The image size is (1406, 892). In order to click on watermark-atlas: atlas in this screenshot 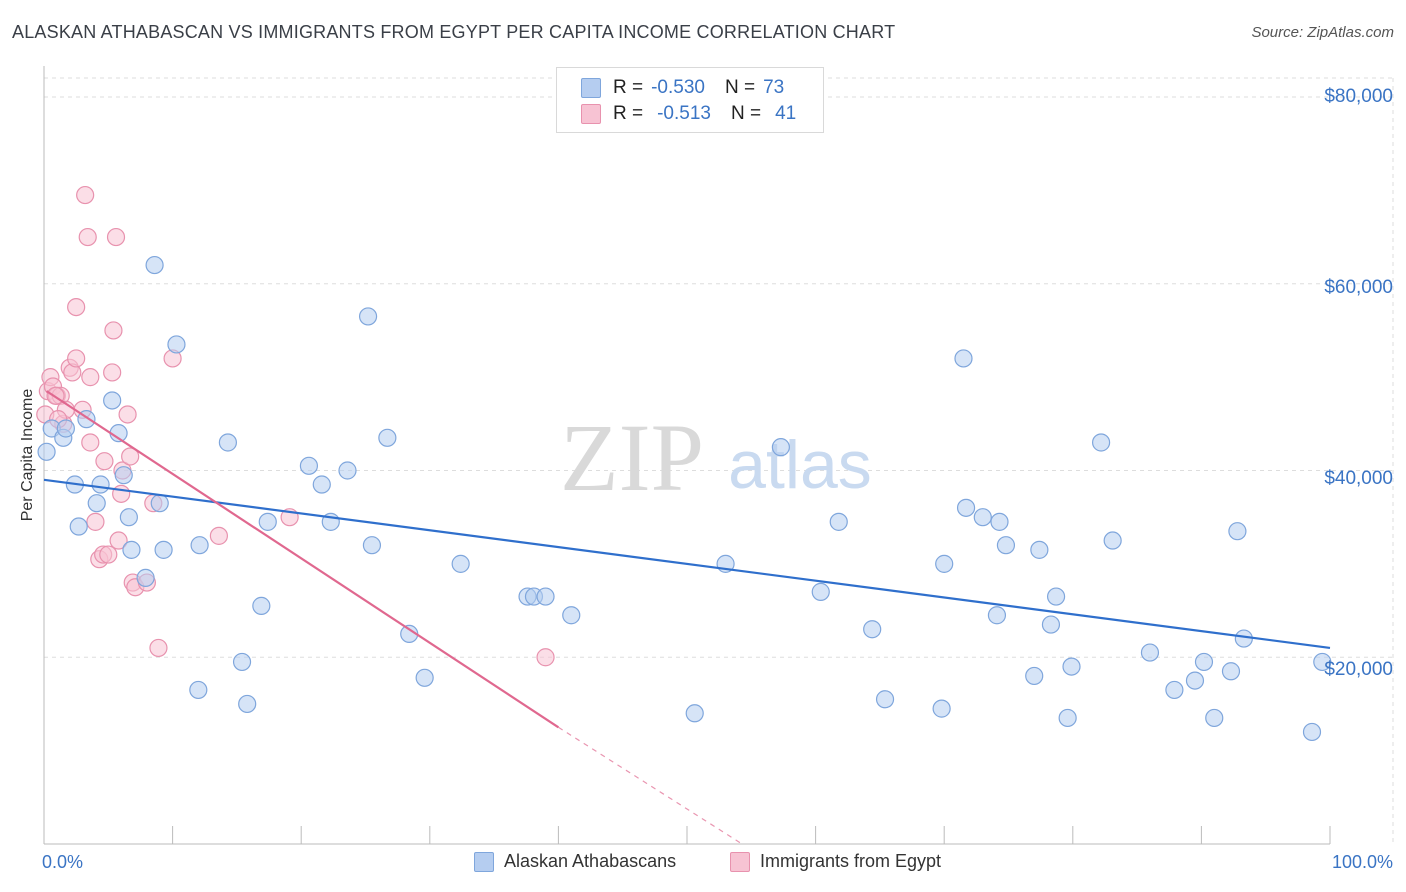, I will do `click(800, 465)`.